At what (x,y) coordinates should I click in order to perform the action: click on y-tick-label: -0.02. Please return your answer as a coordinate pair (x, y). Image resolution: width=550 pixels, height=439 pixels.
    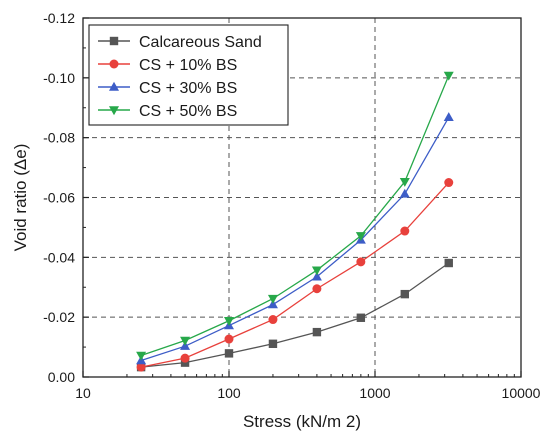
    Looking at the image, I should click on (59, 317).